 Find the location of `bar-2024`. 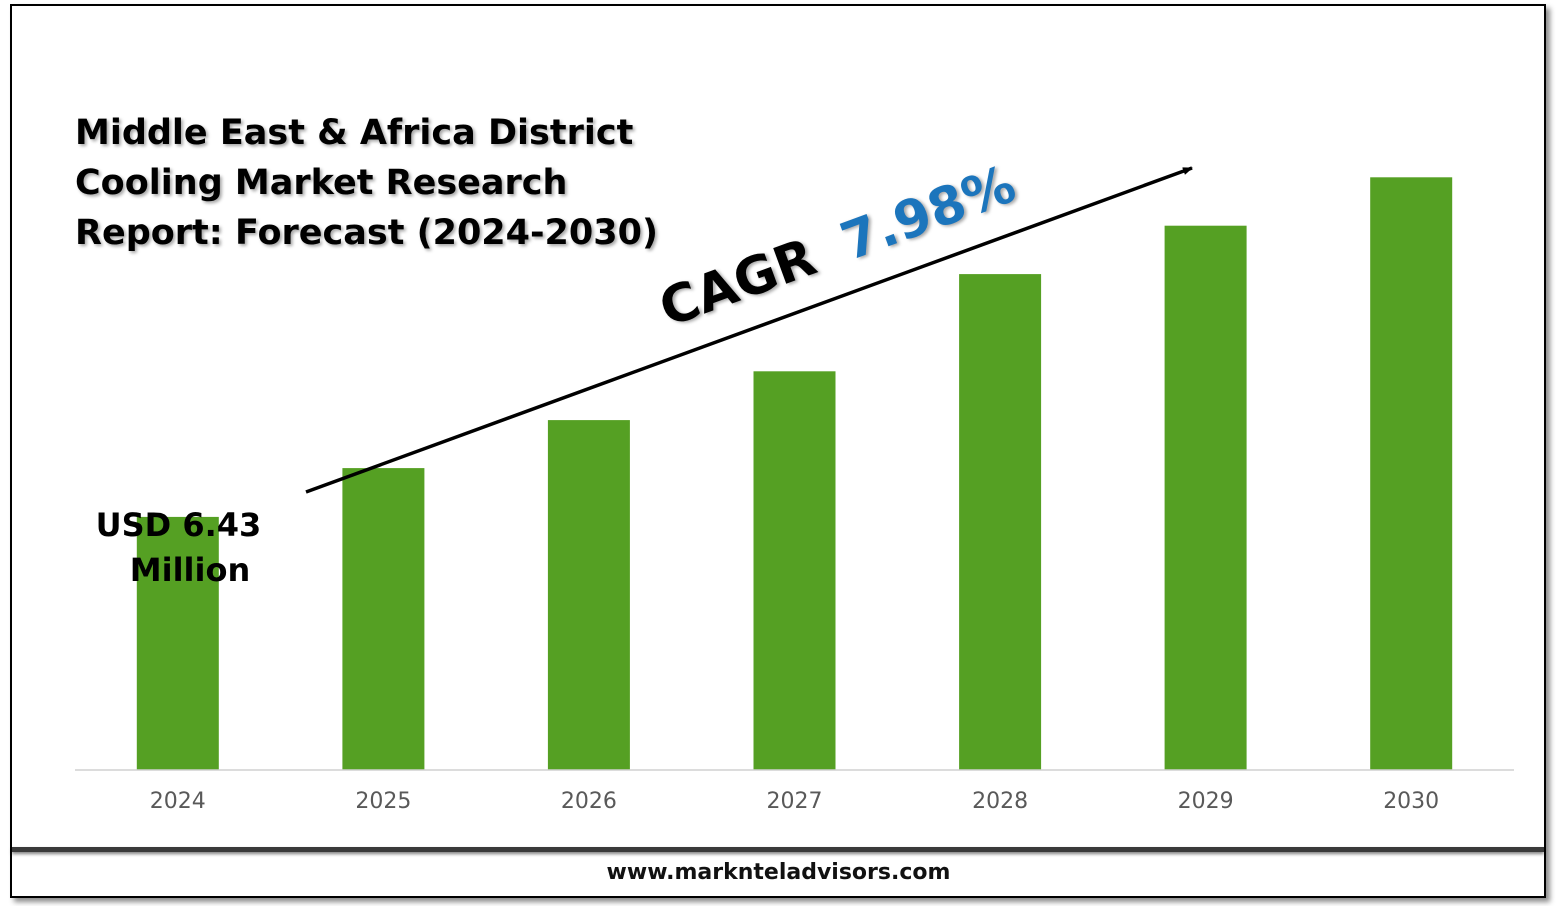

bar-2024 is located at coordinates (177, 643).